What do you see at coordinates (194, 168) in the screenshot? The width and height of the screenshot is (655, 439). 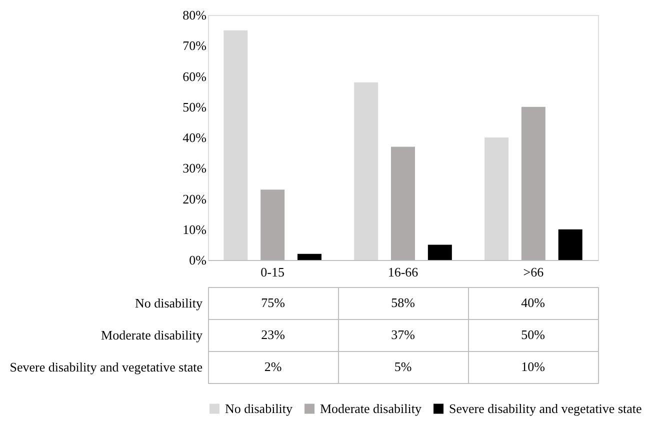 I see `y-tick-label: 30%` at bounding box center [194, 168].